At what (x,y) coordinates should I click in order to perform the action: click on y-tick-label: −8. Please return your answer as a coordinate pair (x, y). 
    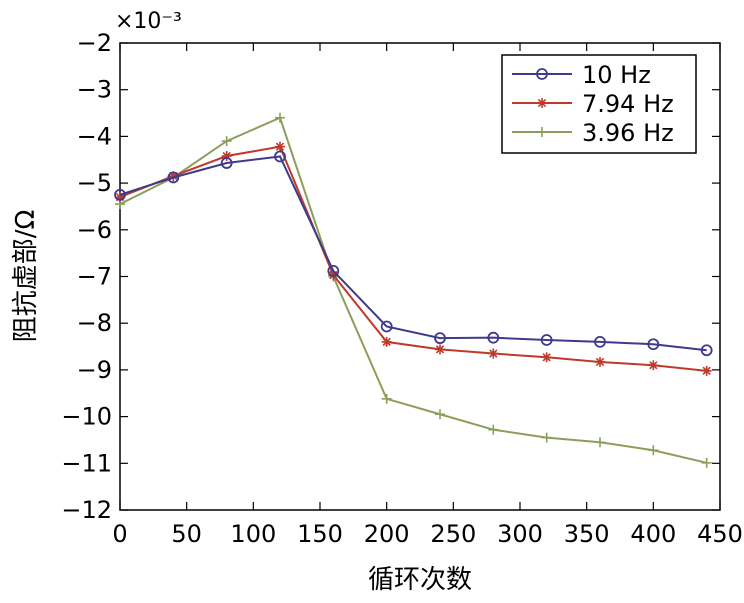
    Looking at the image, I should click on (94, 323).